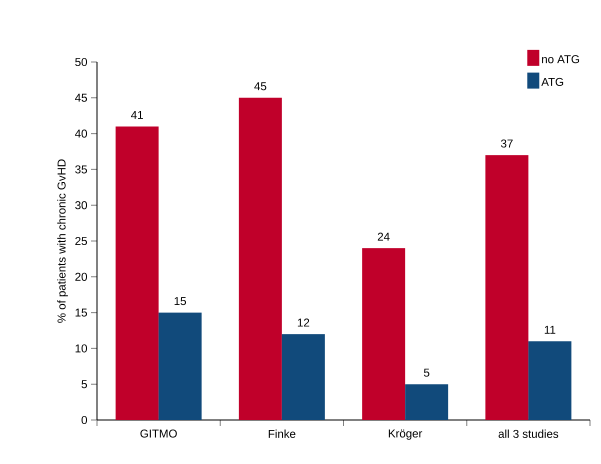 Image resolution: width=601 pixels, height=464 pixels. I want to click on y-tick-label: 20, so click(81, 276).